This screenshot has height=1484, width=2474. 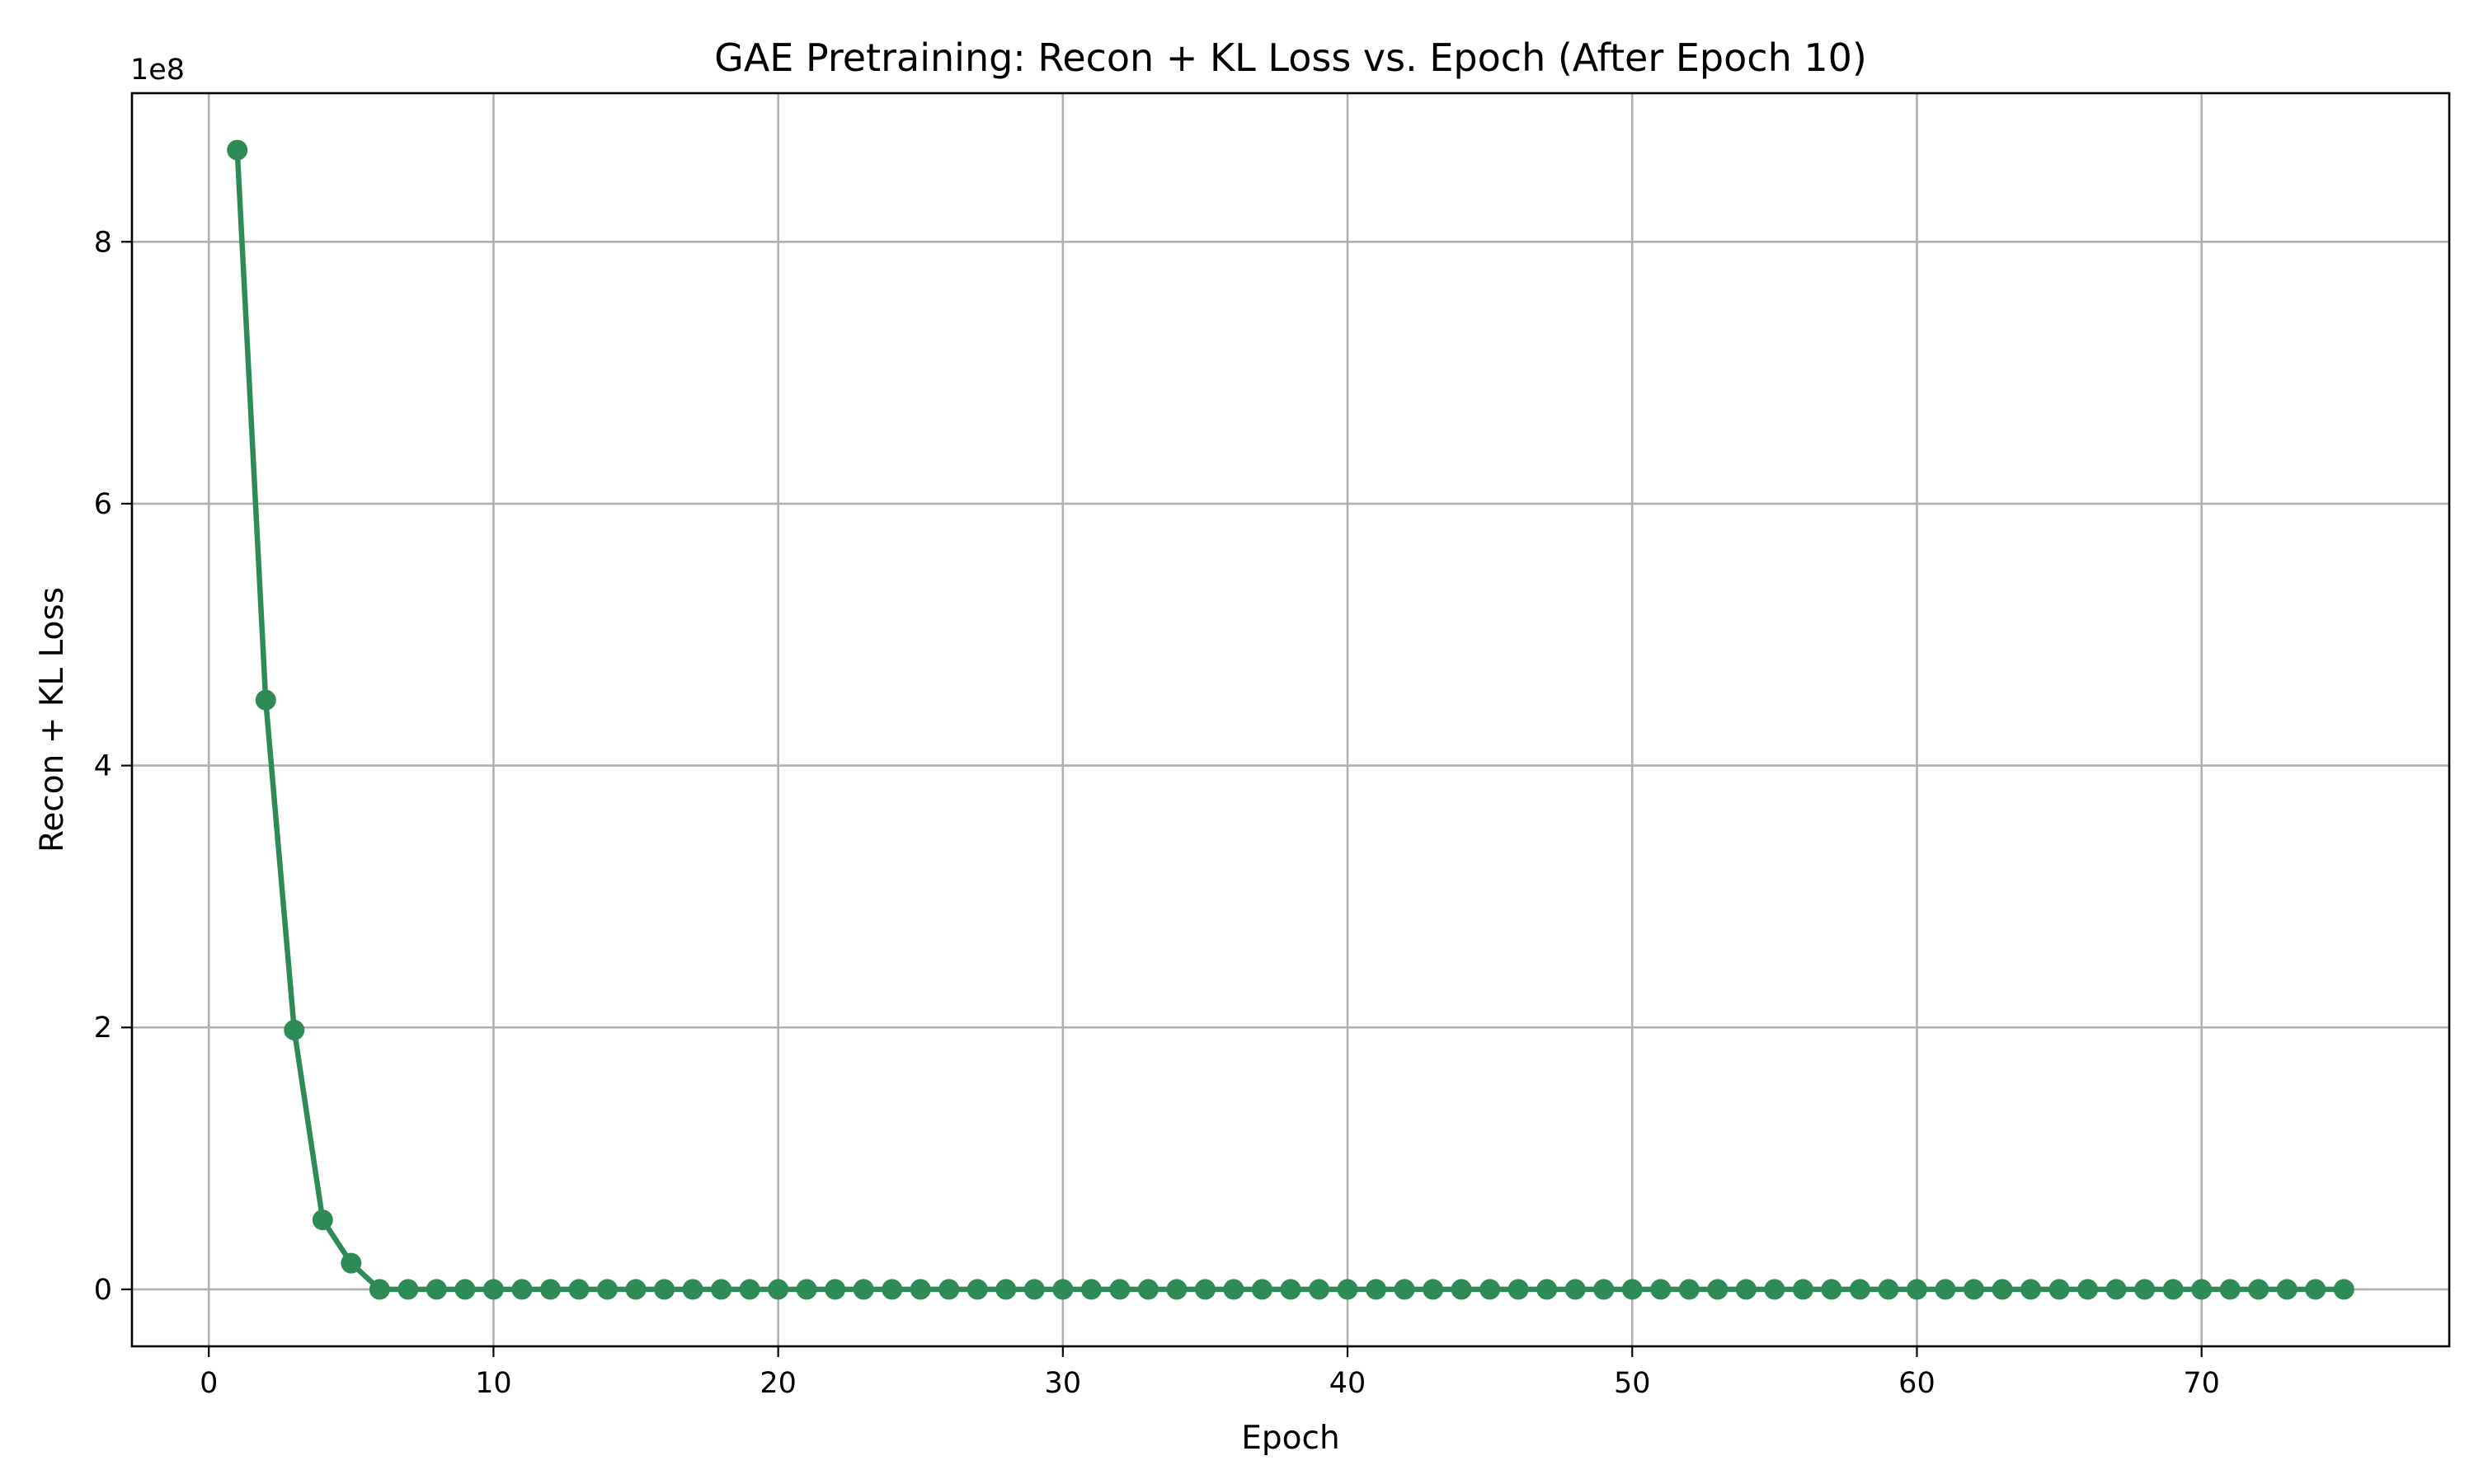 What do you see at coordinates (52, 719) in the screenshot?
I see `y-axis-label: Recon + KL Loss` at bounding box center [52, 719].